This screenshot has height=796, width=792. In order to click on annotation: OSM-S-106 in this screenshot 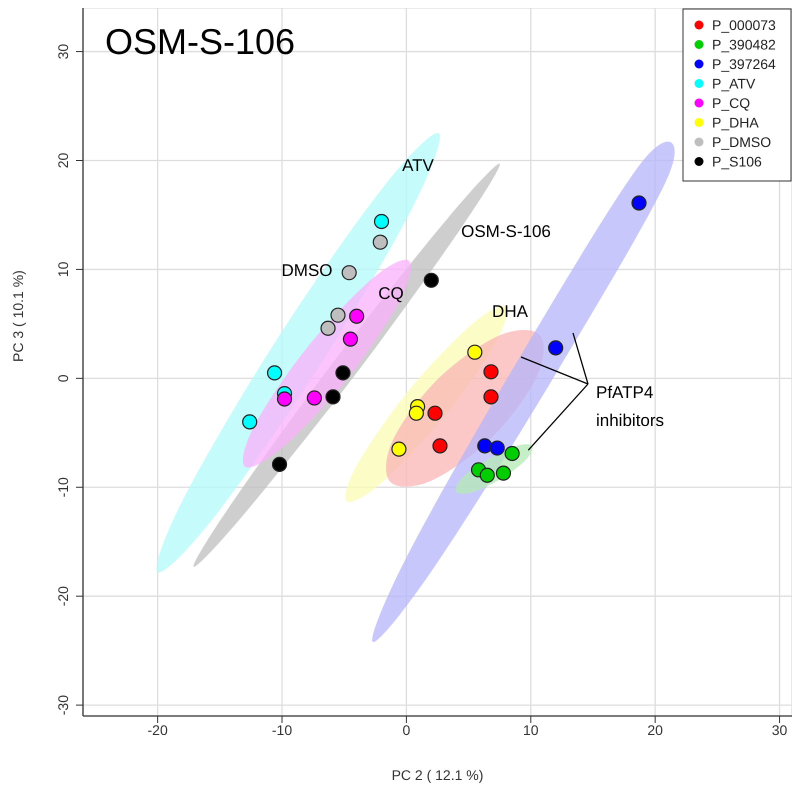, I will do `click(506, 231)`.